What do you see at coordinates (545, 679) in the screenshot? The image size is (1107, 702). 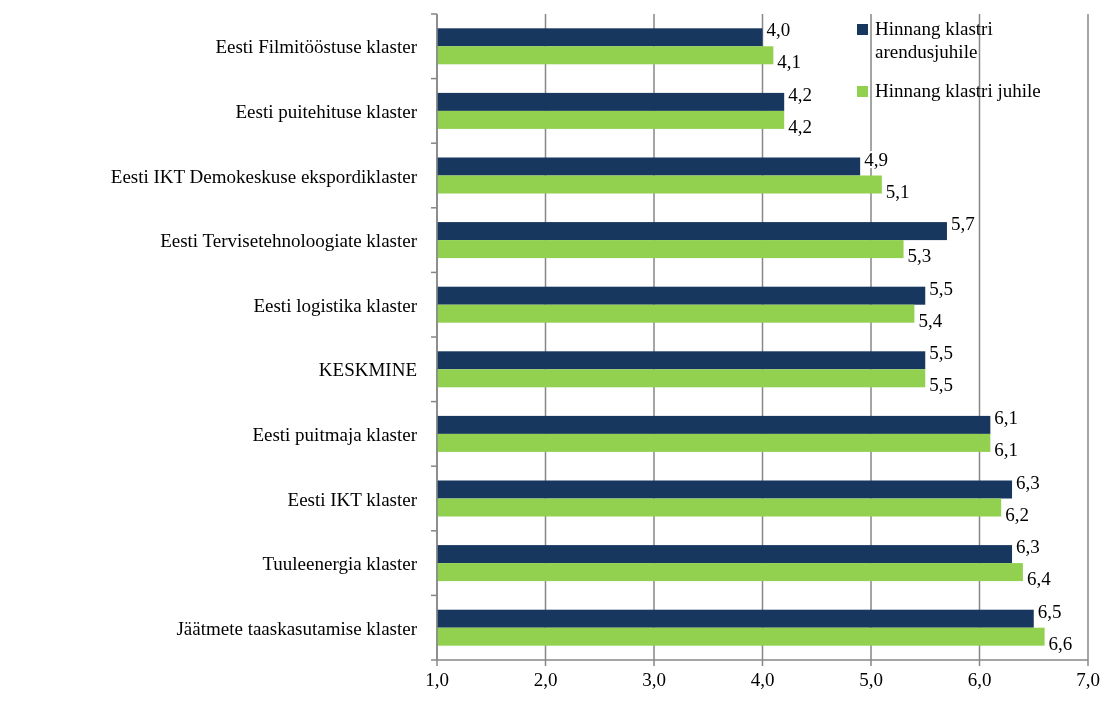 I see `x-tick-label: 2,0` at bounding box center [545, 679].